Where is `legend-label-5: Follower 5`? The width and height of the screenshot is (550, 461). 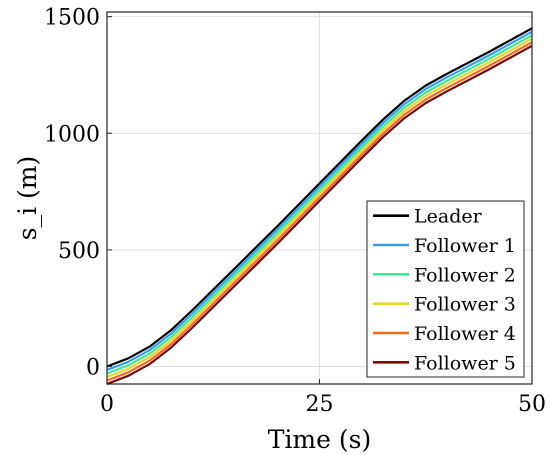
legend-label-5: Follower 5 is located at coordinates (465, 363).